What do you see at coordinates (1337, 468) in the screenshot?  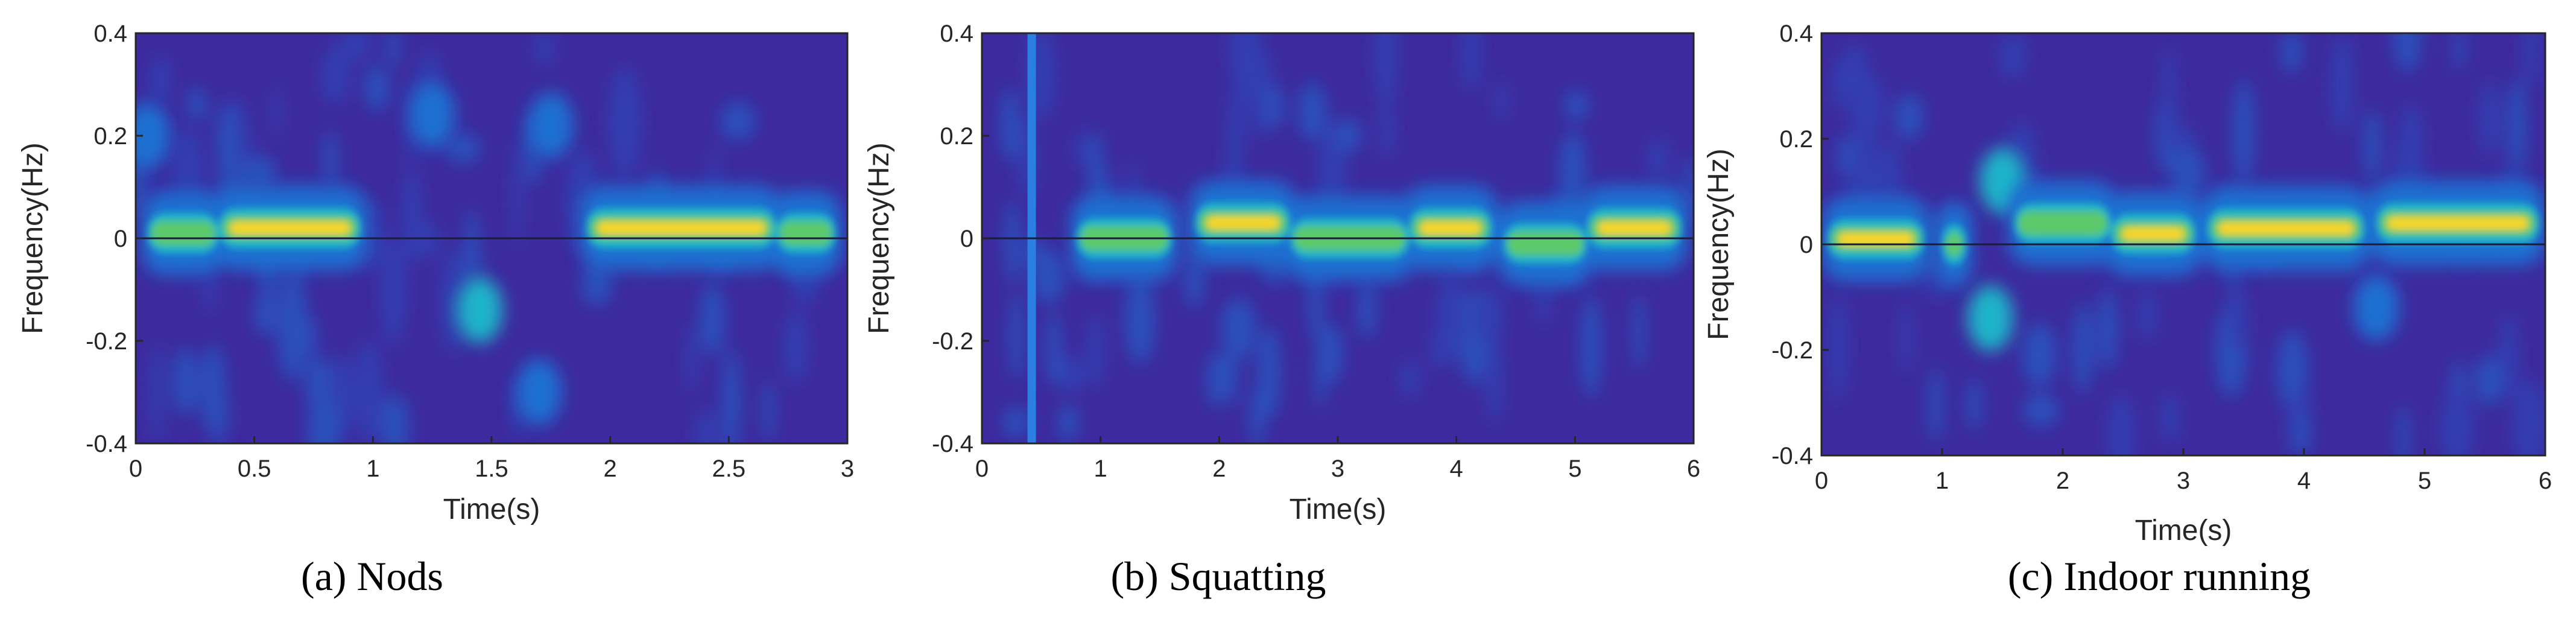 I see `x-tick-label: 3` at bounding box center [1337, 468].